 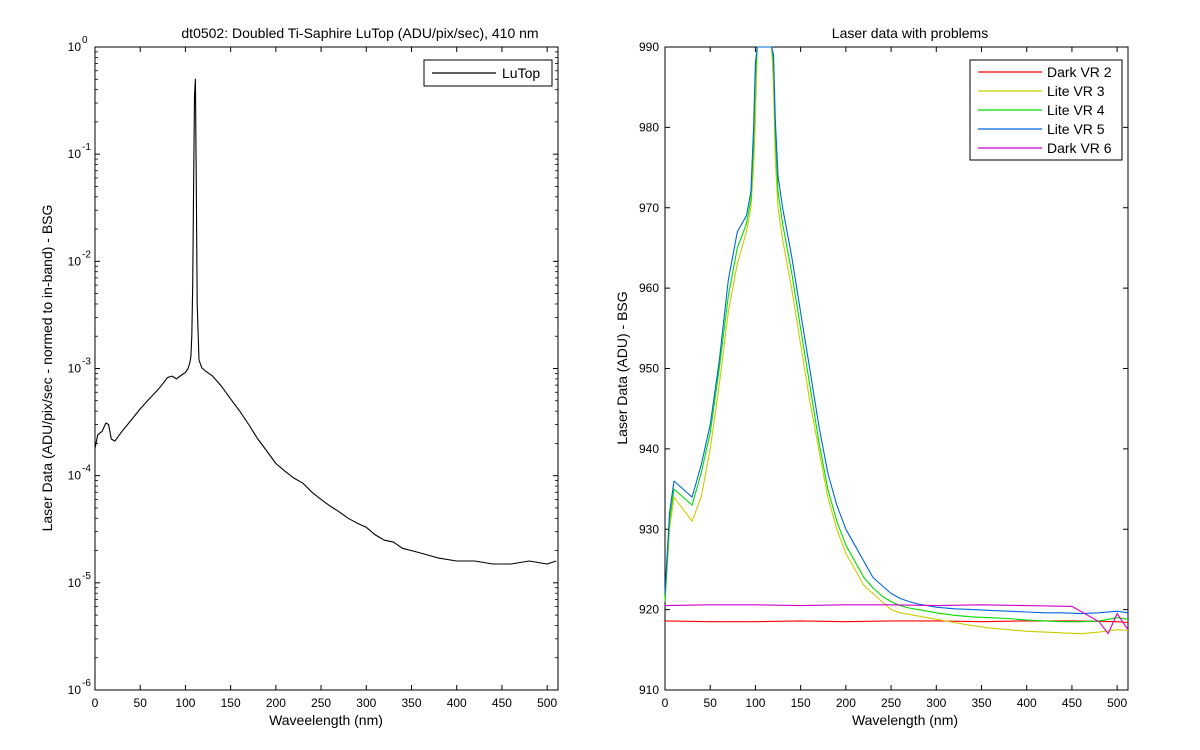 What do you see at coordinates (755, 703) in the screenshot?
I see `right-xtick-label-100: 100` at bounding box center [755, 703].